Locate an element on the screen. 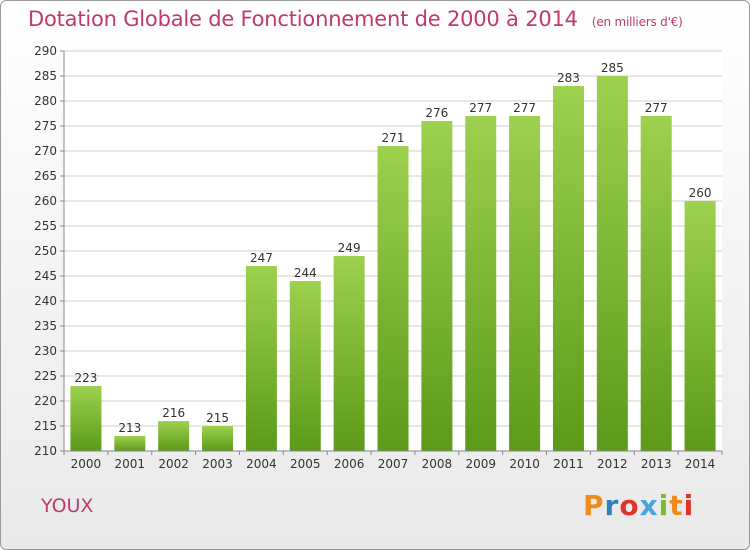  logo-letter: x is located at coordinates (649, 505).